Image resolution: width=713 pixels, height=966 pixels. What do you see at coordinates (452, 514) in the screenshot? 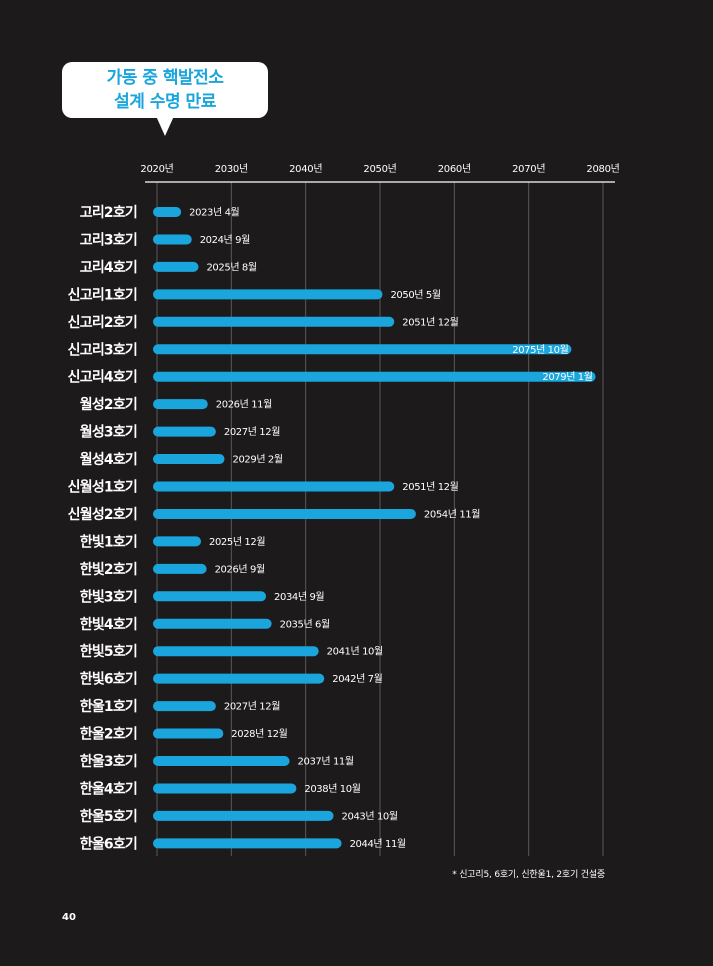
I see `data-label: 2054년 11월` at bounding box center [452, 514].